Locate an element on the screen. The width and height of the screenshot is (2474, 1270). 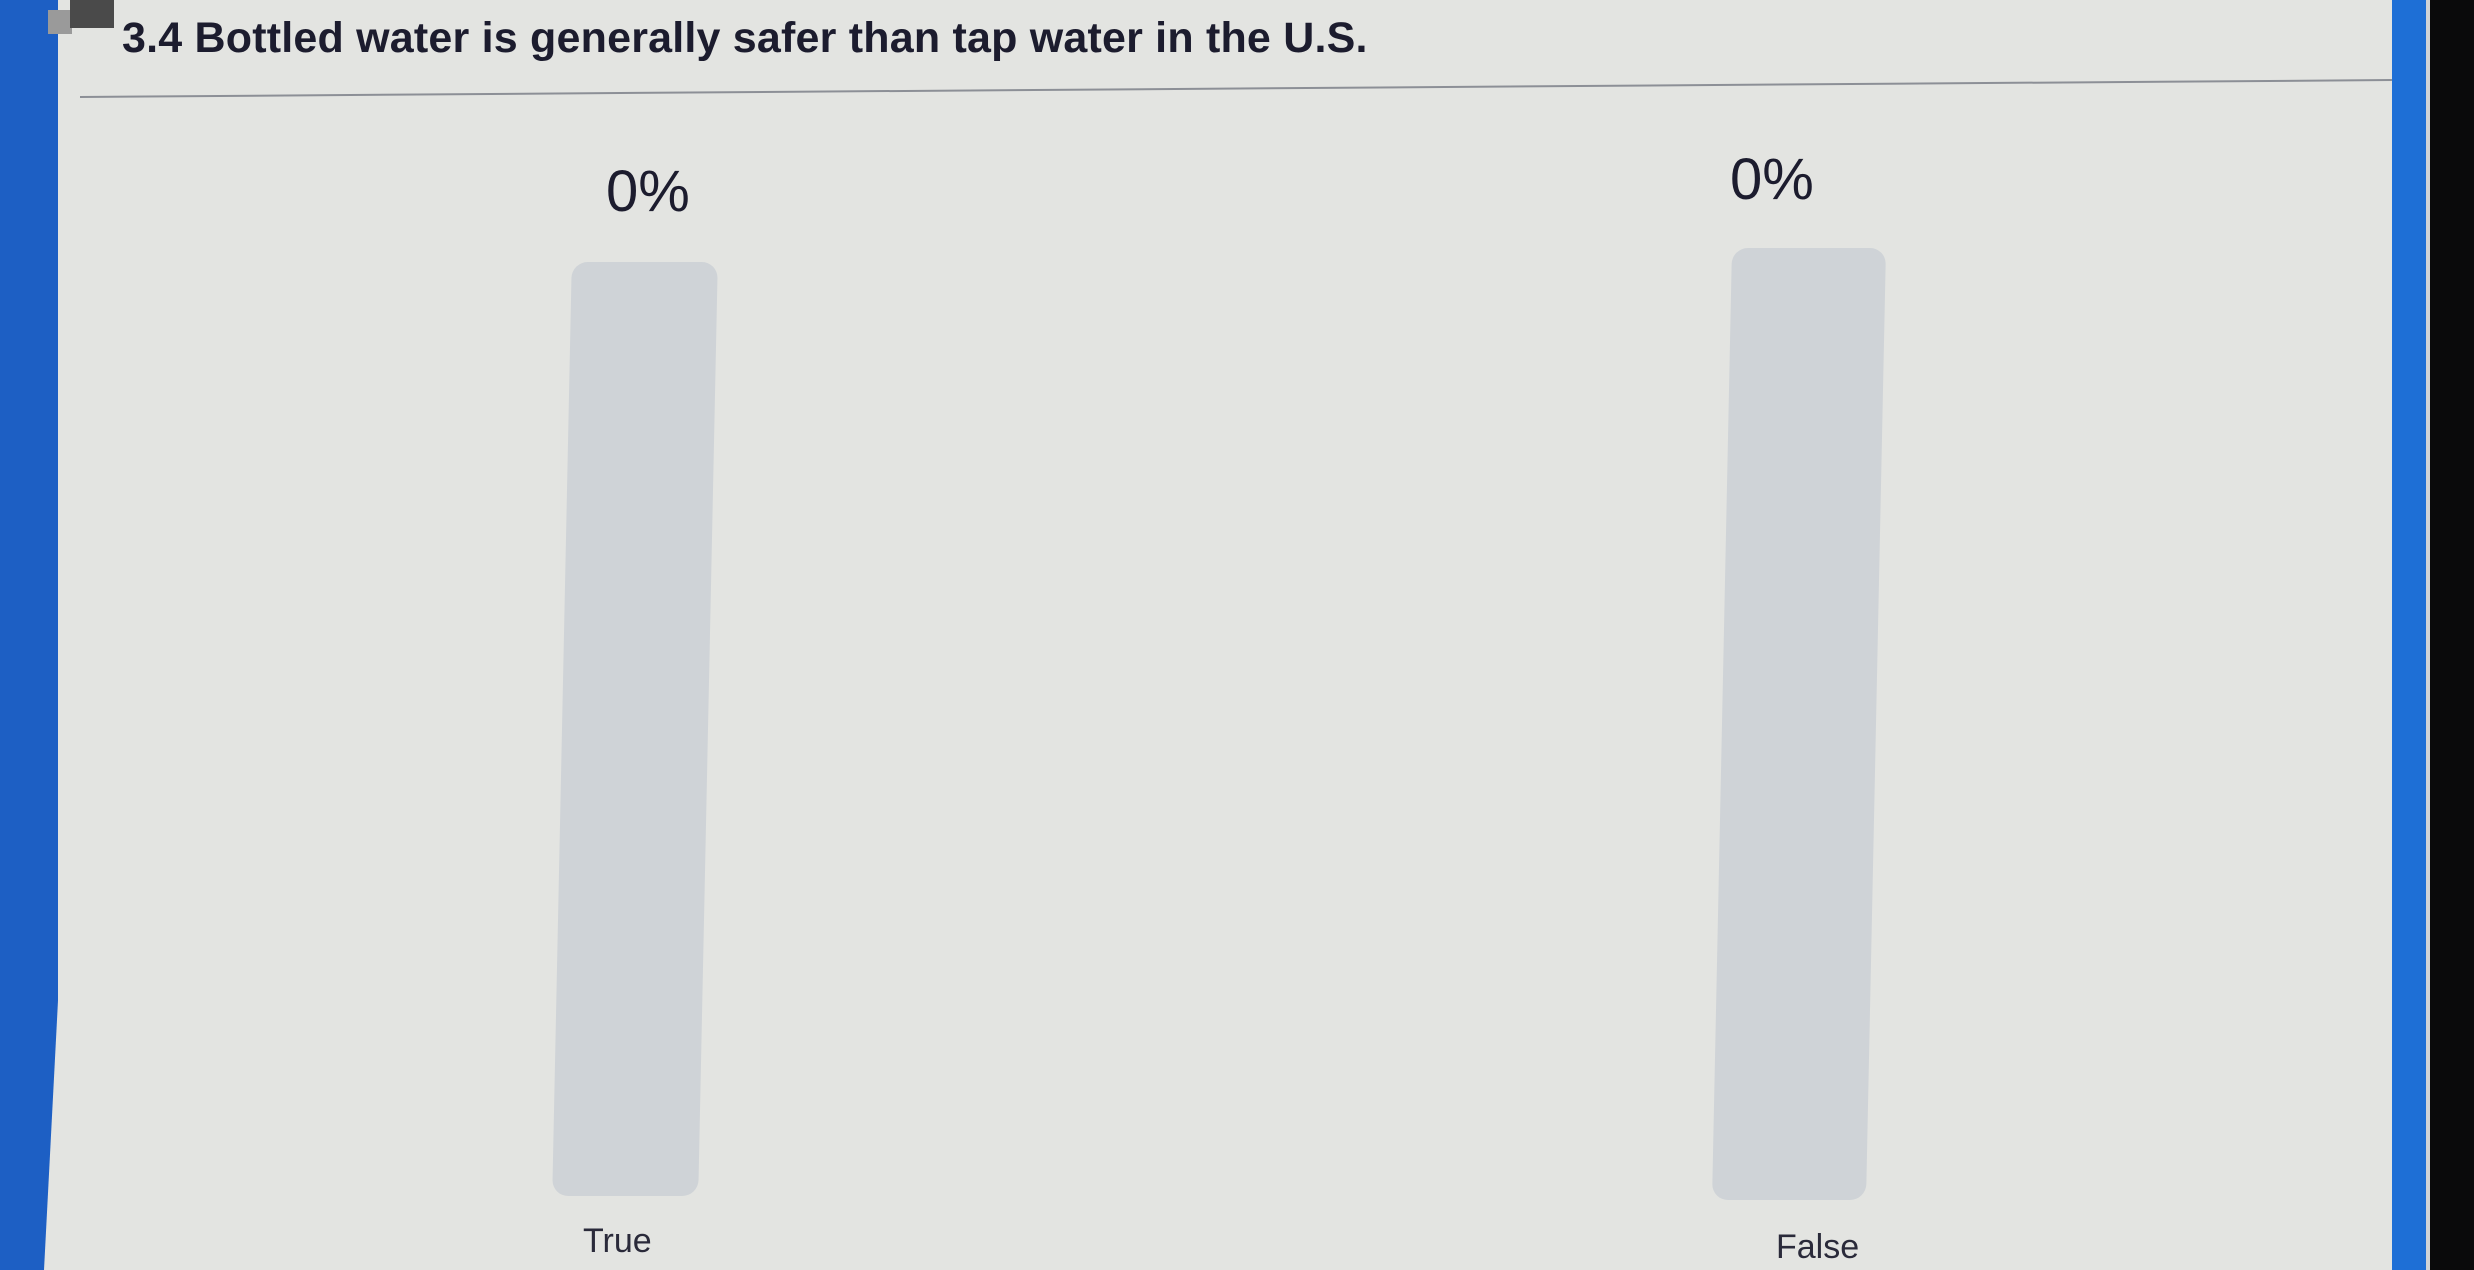
corner-tab-dark is located at coordinates (92, 14).